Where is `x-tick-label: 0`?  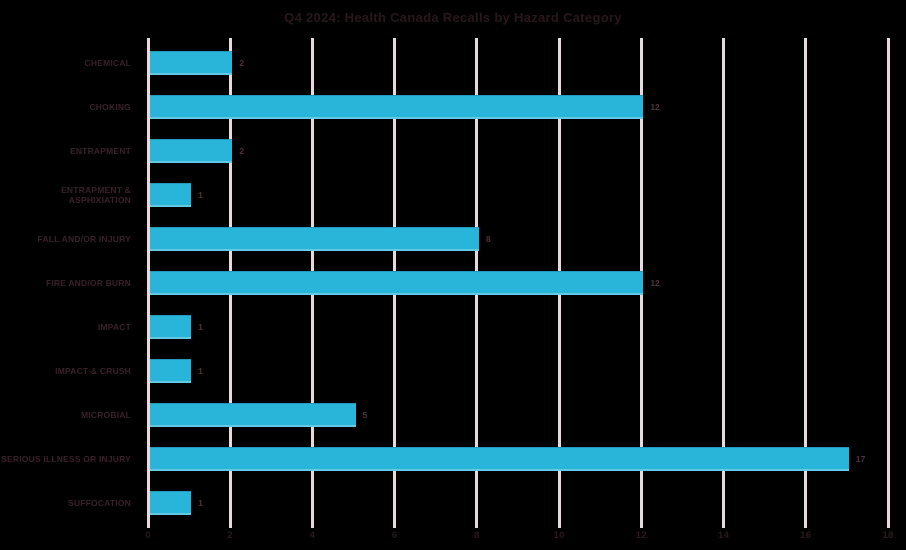
x-tick-label: 0 is located at coordinates (148, 535).